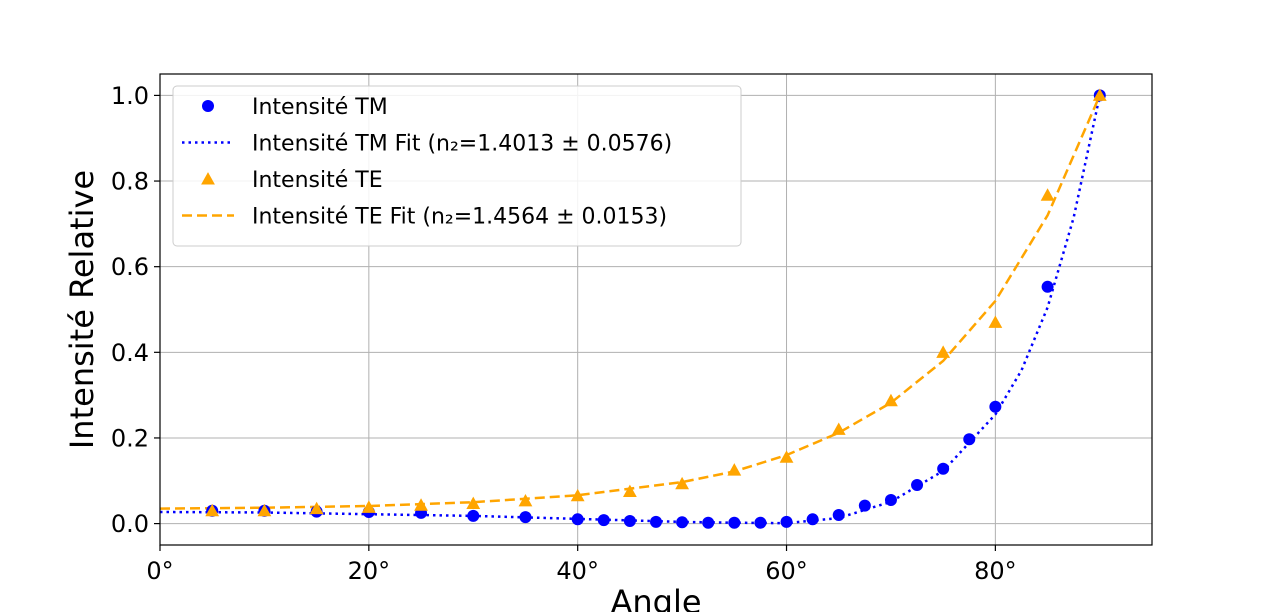 The height and width of the screenshot is (612, 1280). What do you see at coordinates (130, 353) in the screenshot?
I see `y-tick-label: 0.4` at bounding box center [130, 353].